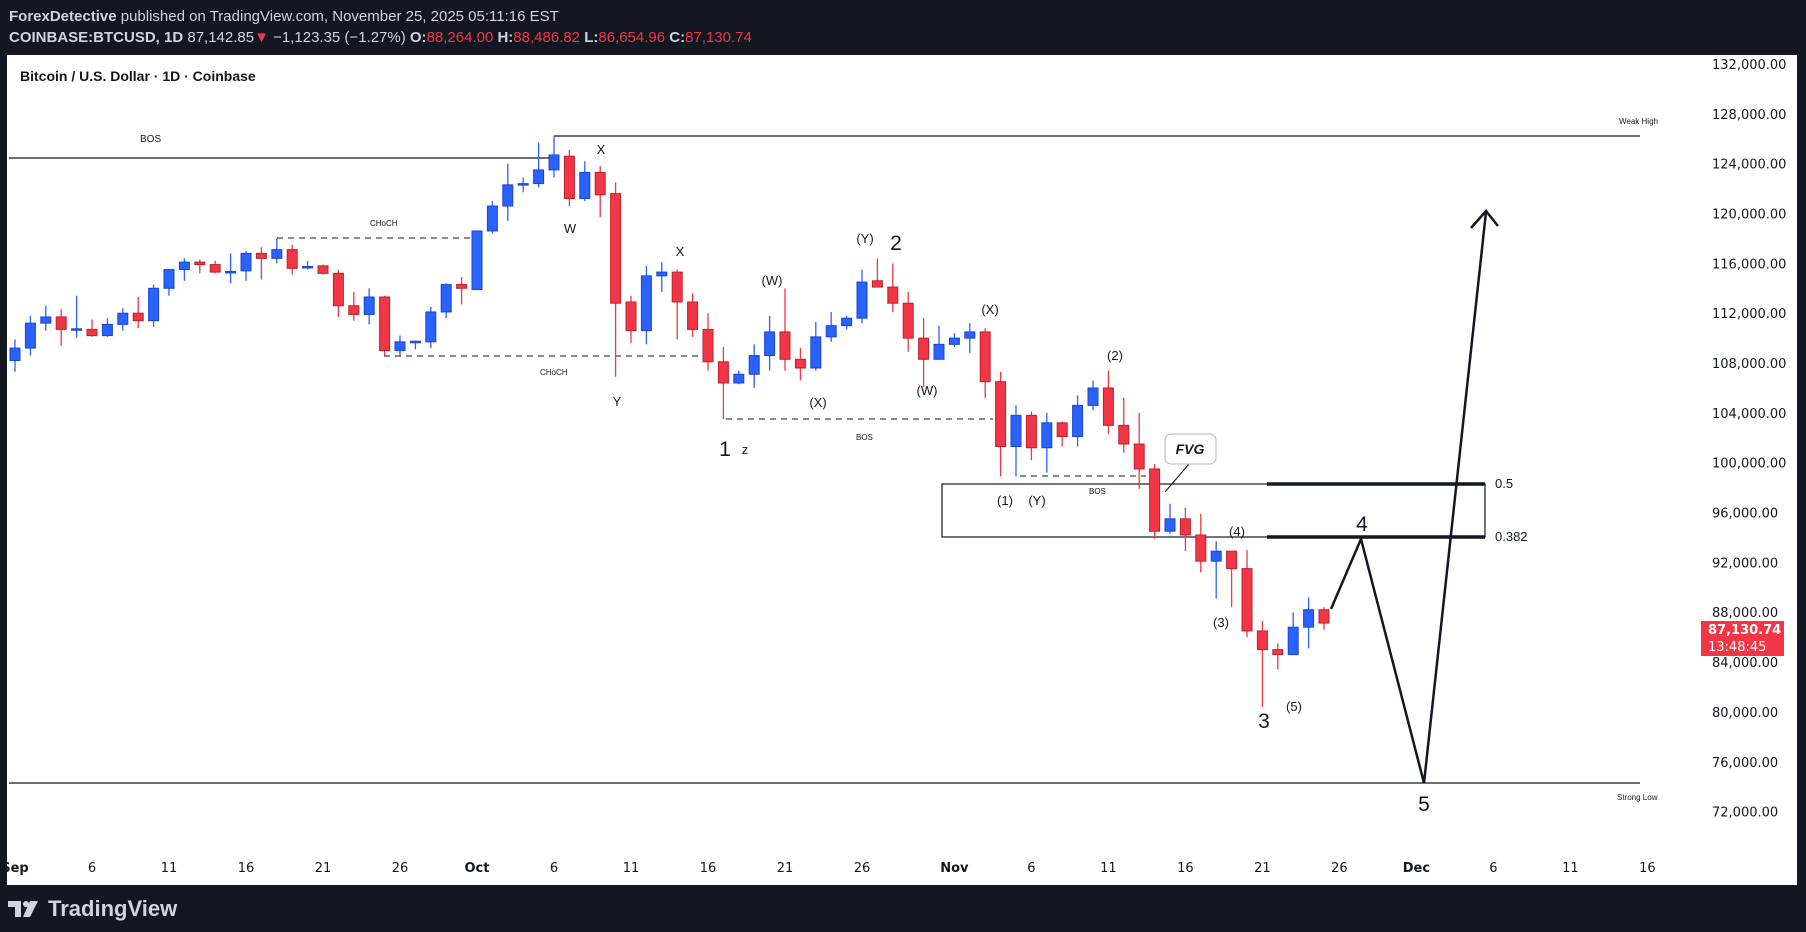 The width and height of the screenshot is (1806, 932). Describe the element at coordinates (92, 909) in the screenshot. I see `tradingview-logo: TradingView` at that location.